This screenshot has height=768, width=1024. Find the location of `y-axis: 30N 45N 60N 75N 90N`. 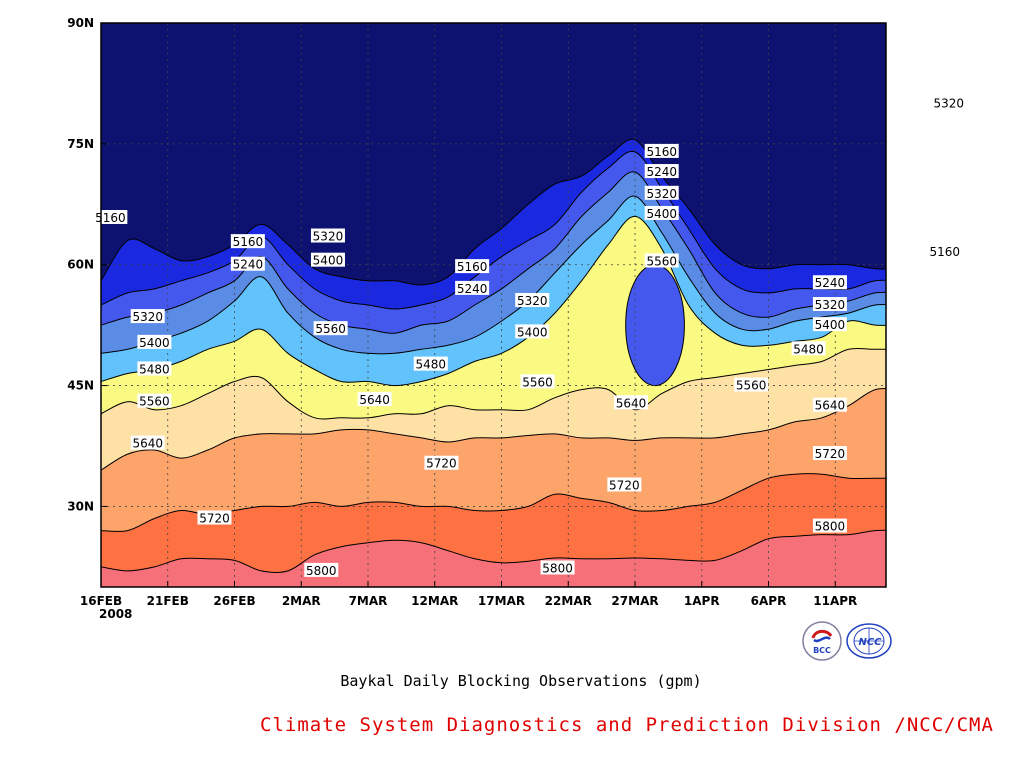

y-axis: 30N 45N 60N 75N 90N is located at coordinates (87, 264).